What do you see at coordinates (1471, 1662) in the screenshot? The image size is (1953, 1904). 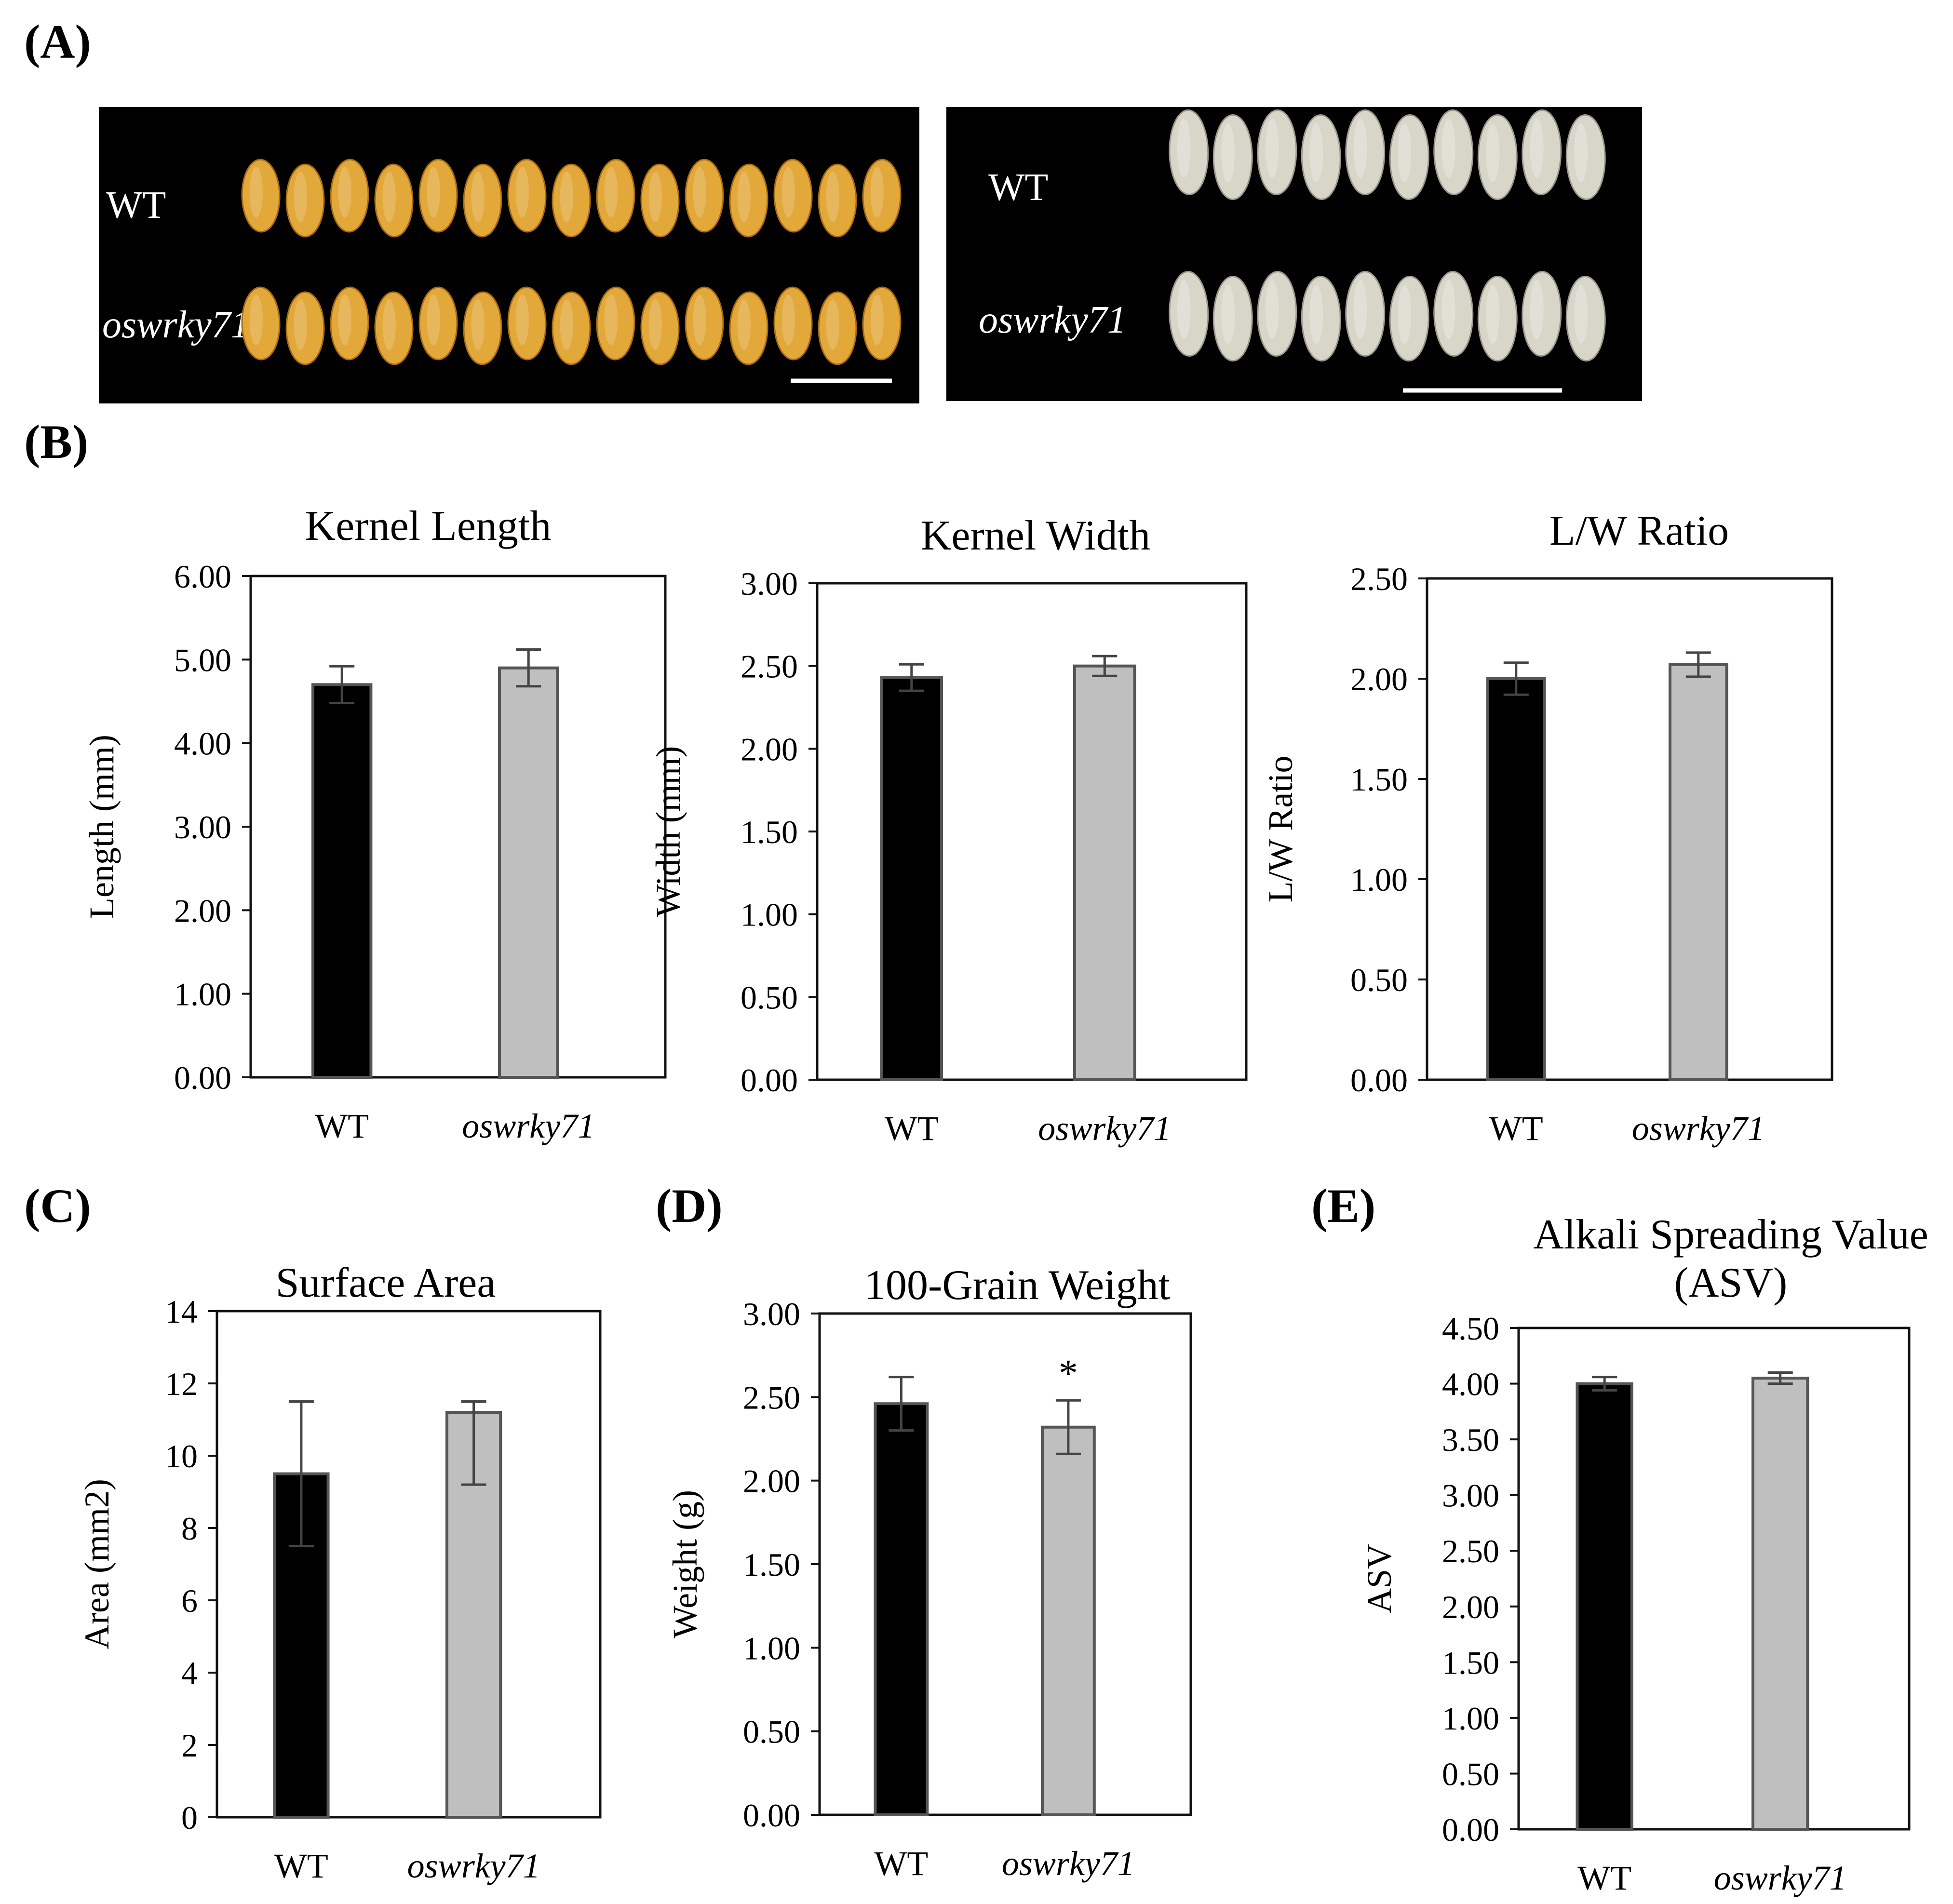 I see `y-tick-label: 1.50` at bounding box center [1471, 1662].